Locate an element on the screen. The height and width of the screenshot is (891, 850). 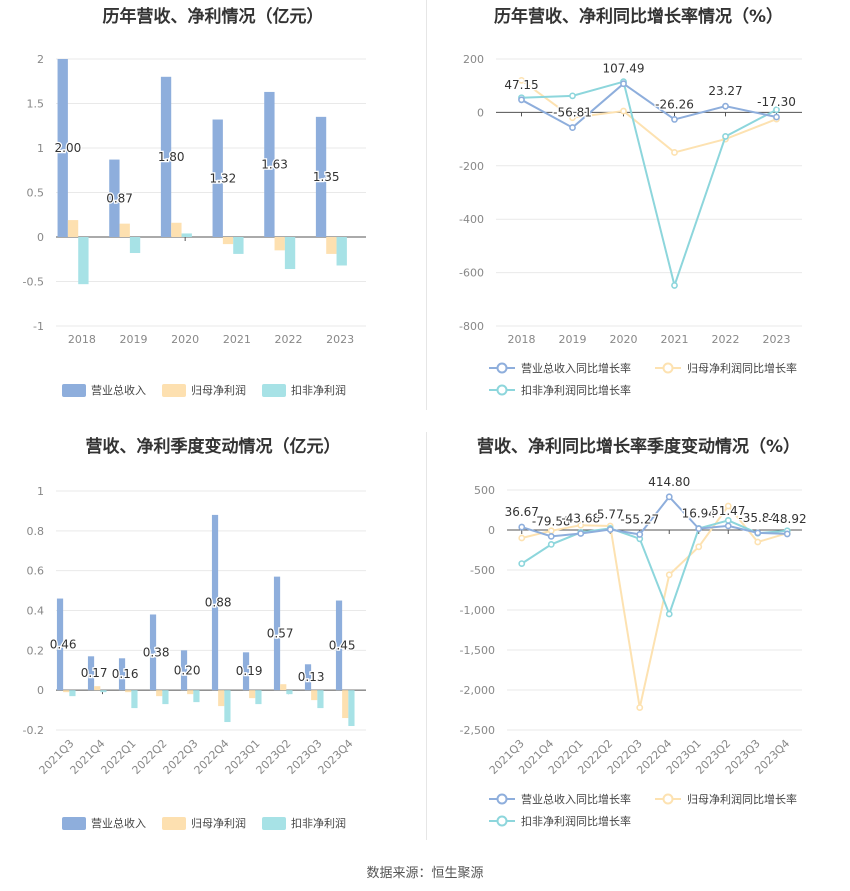
data-label: 0.88 is located at coordinates (218, 603).